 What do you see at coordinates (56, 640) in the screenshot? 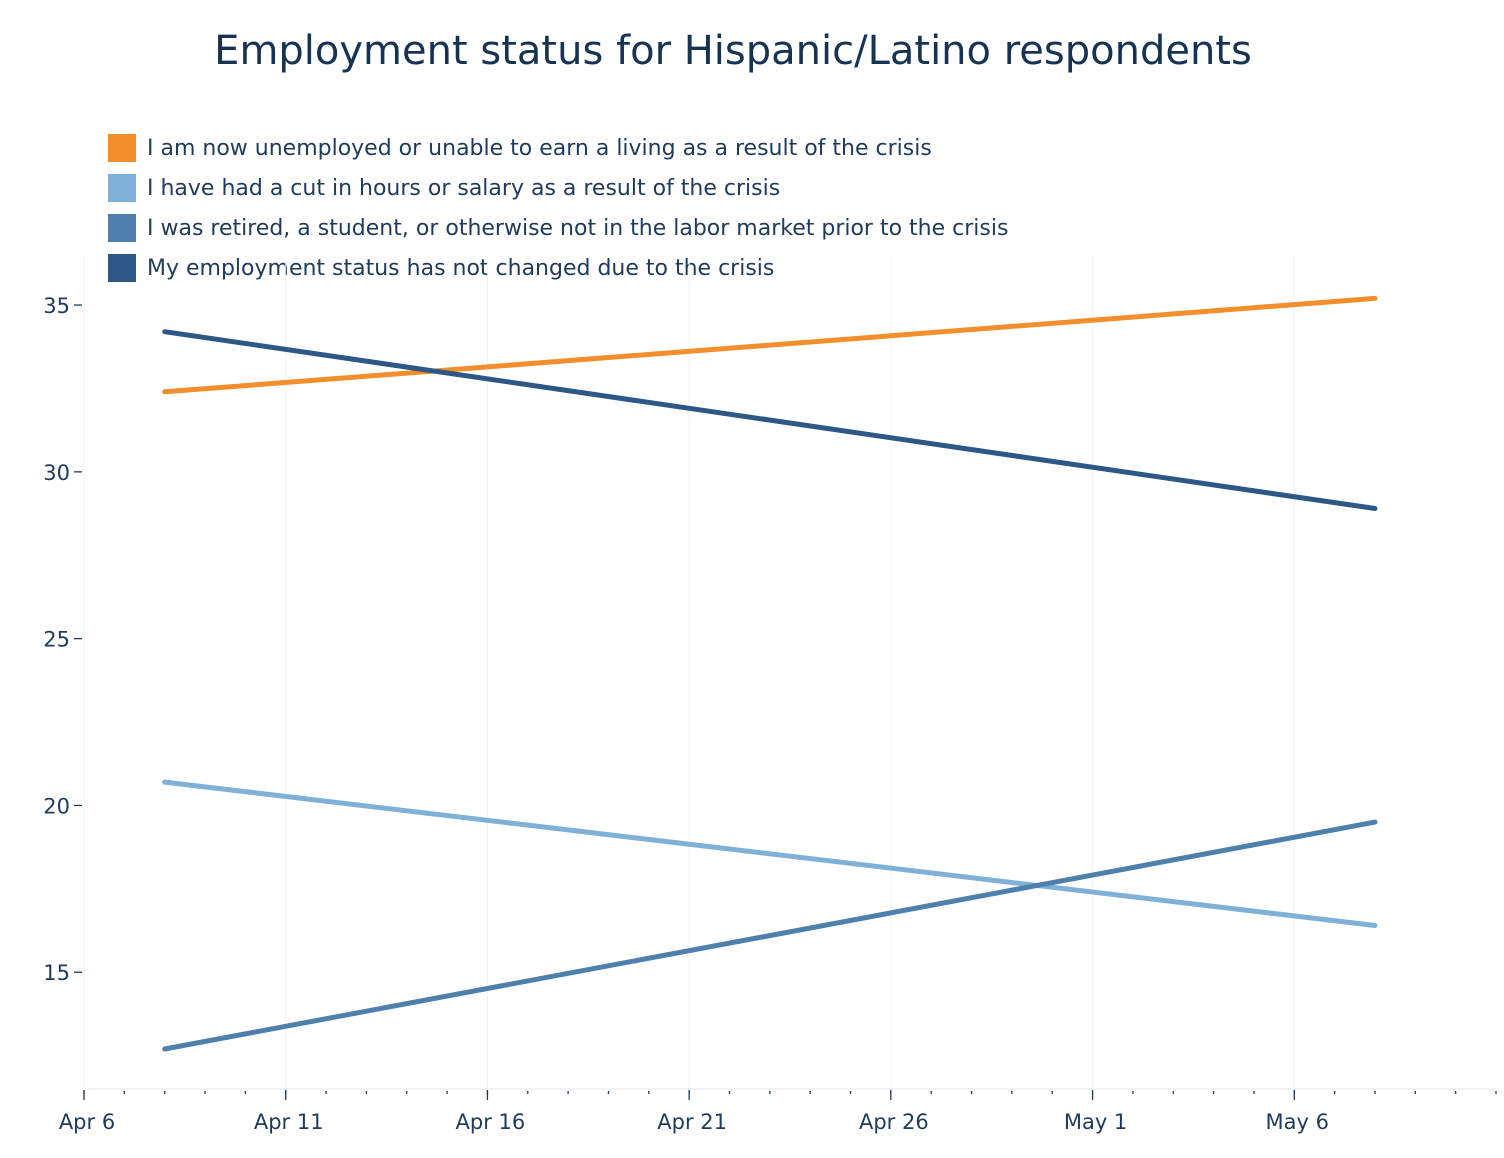
I see `y-tick-label: 25` at bounding box center [56, 640].